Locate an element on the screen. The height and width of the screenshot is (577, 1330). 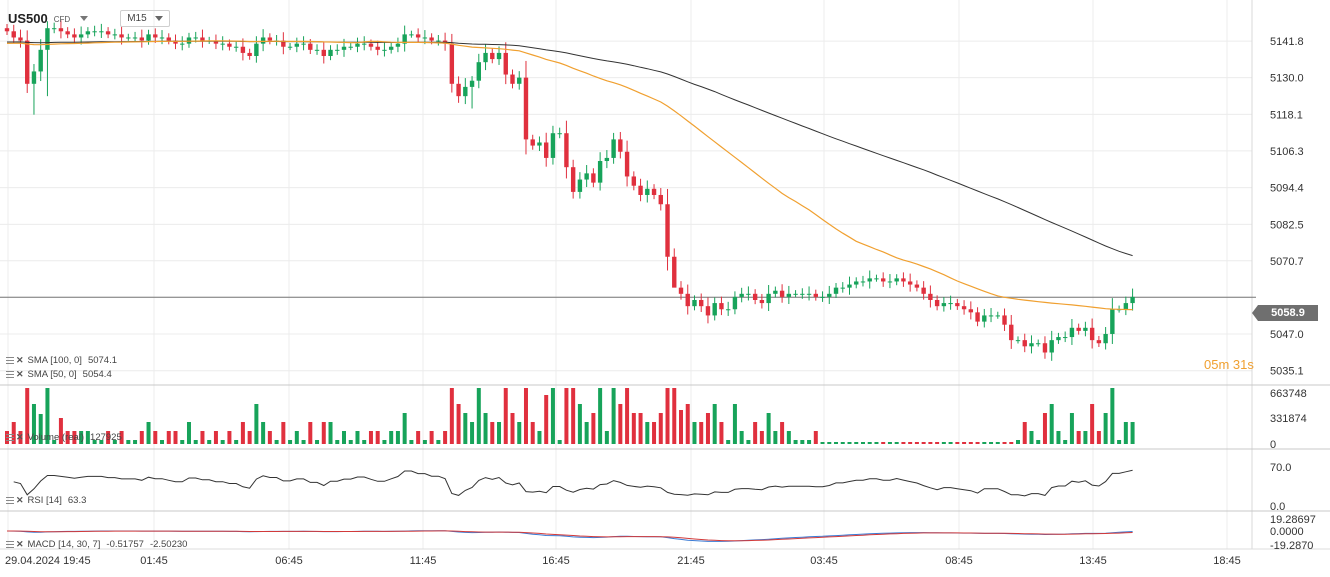
time-tick-label: 06:45 is located at coordinates (289, 561).